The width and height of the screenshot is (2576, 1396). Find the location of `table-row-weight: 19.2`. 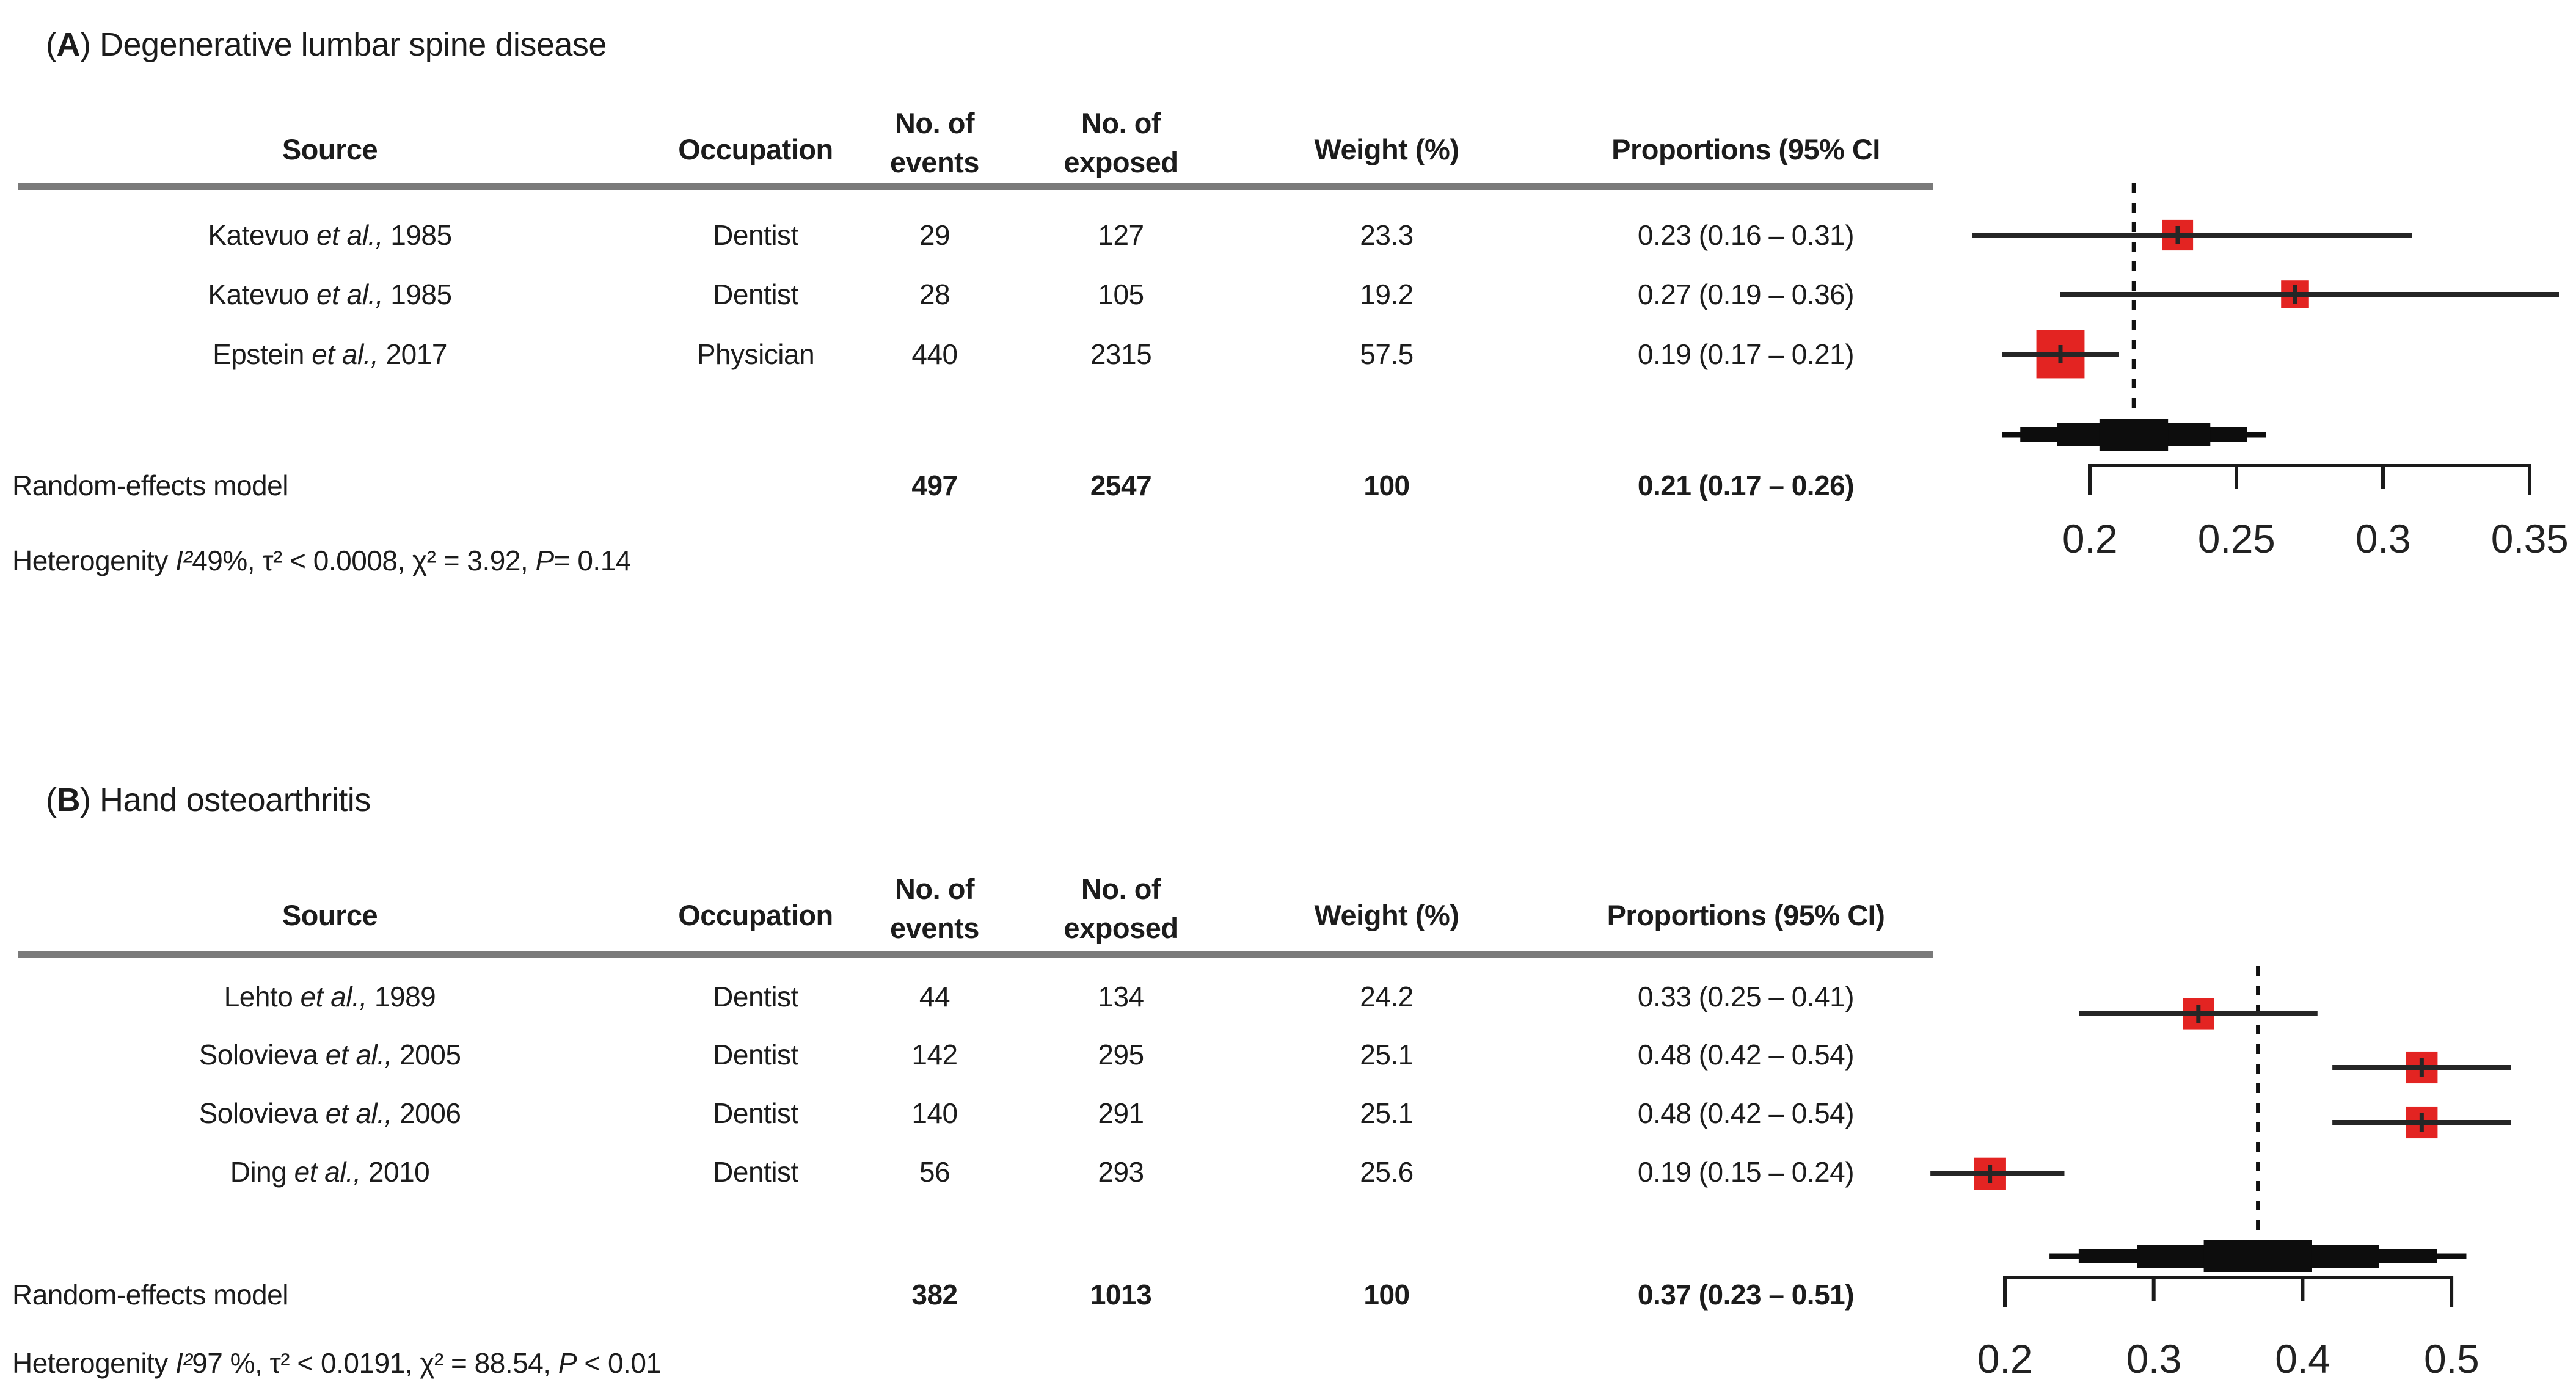

table-row-weight: 19.2 is located at coordinates (1387, 294).